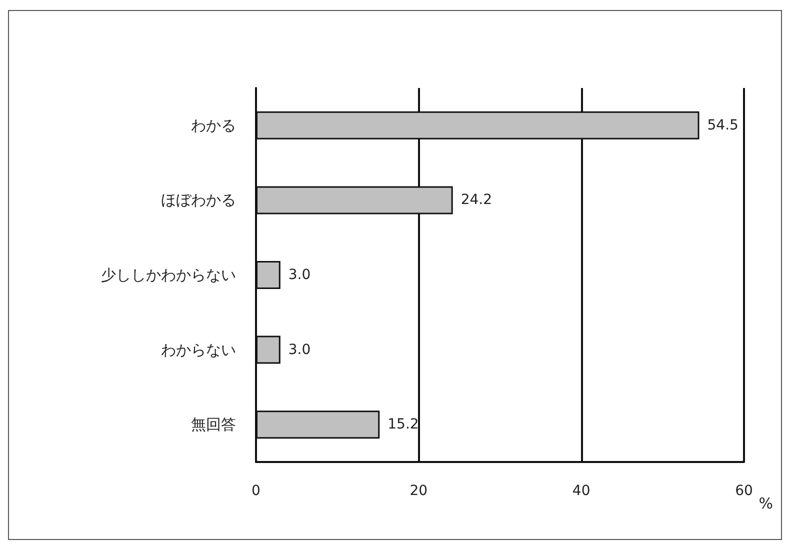  Describe the element at coordinates (766, 503) in the screenshot. I see `x-axis-title: %` at that location.